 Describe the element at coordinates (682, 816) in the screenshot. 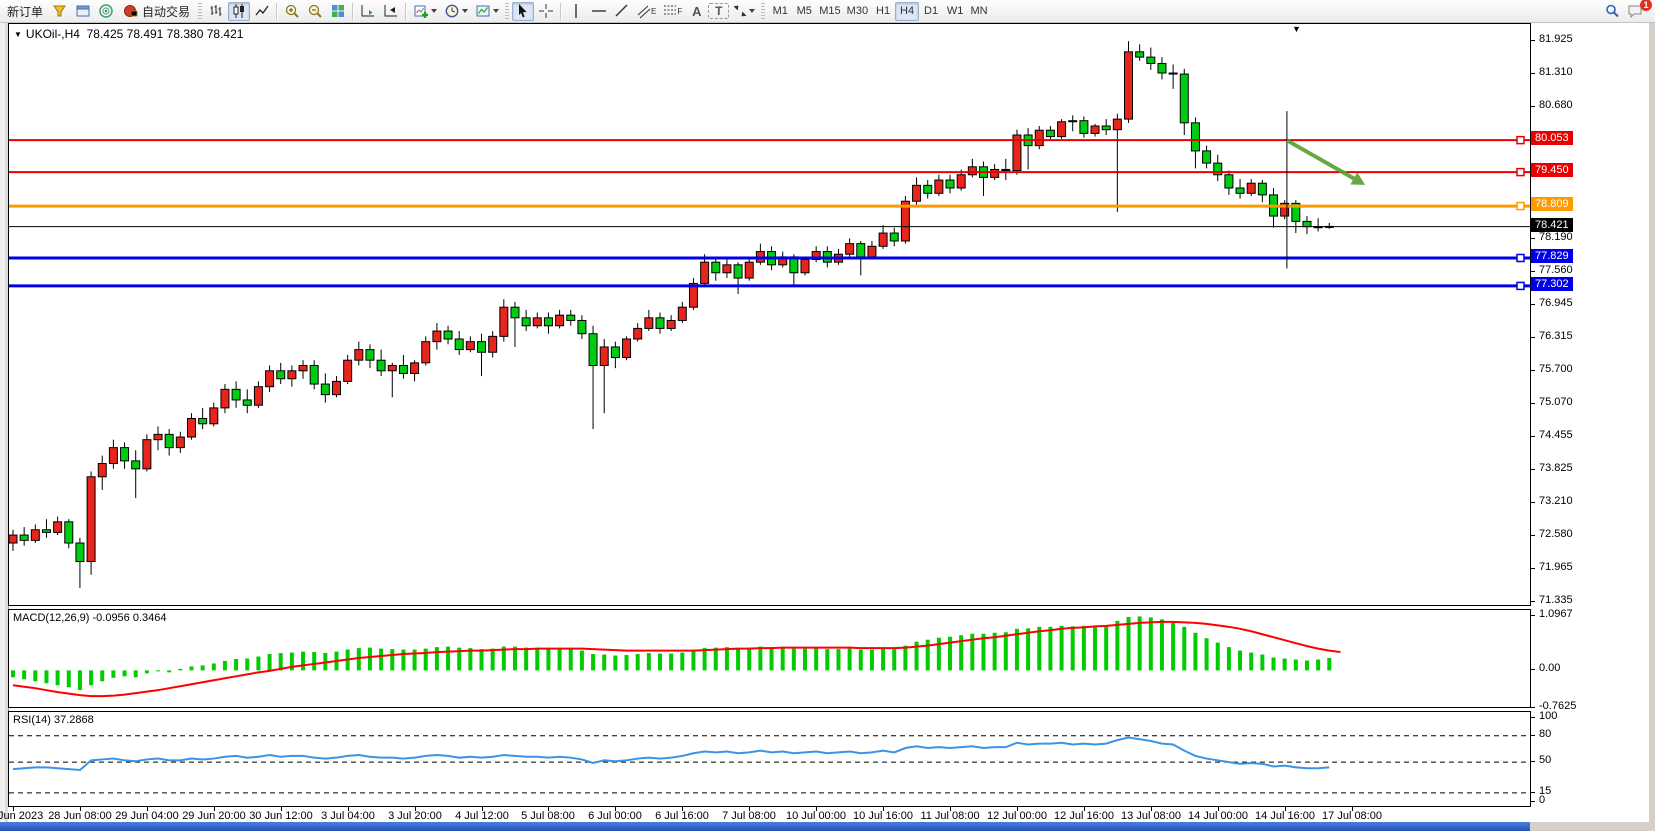

I see `date-label: 6 Jul 16:00` at that location.